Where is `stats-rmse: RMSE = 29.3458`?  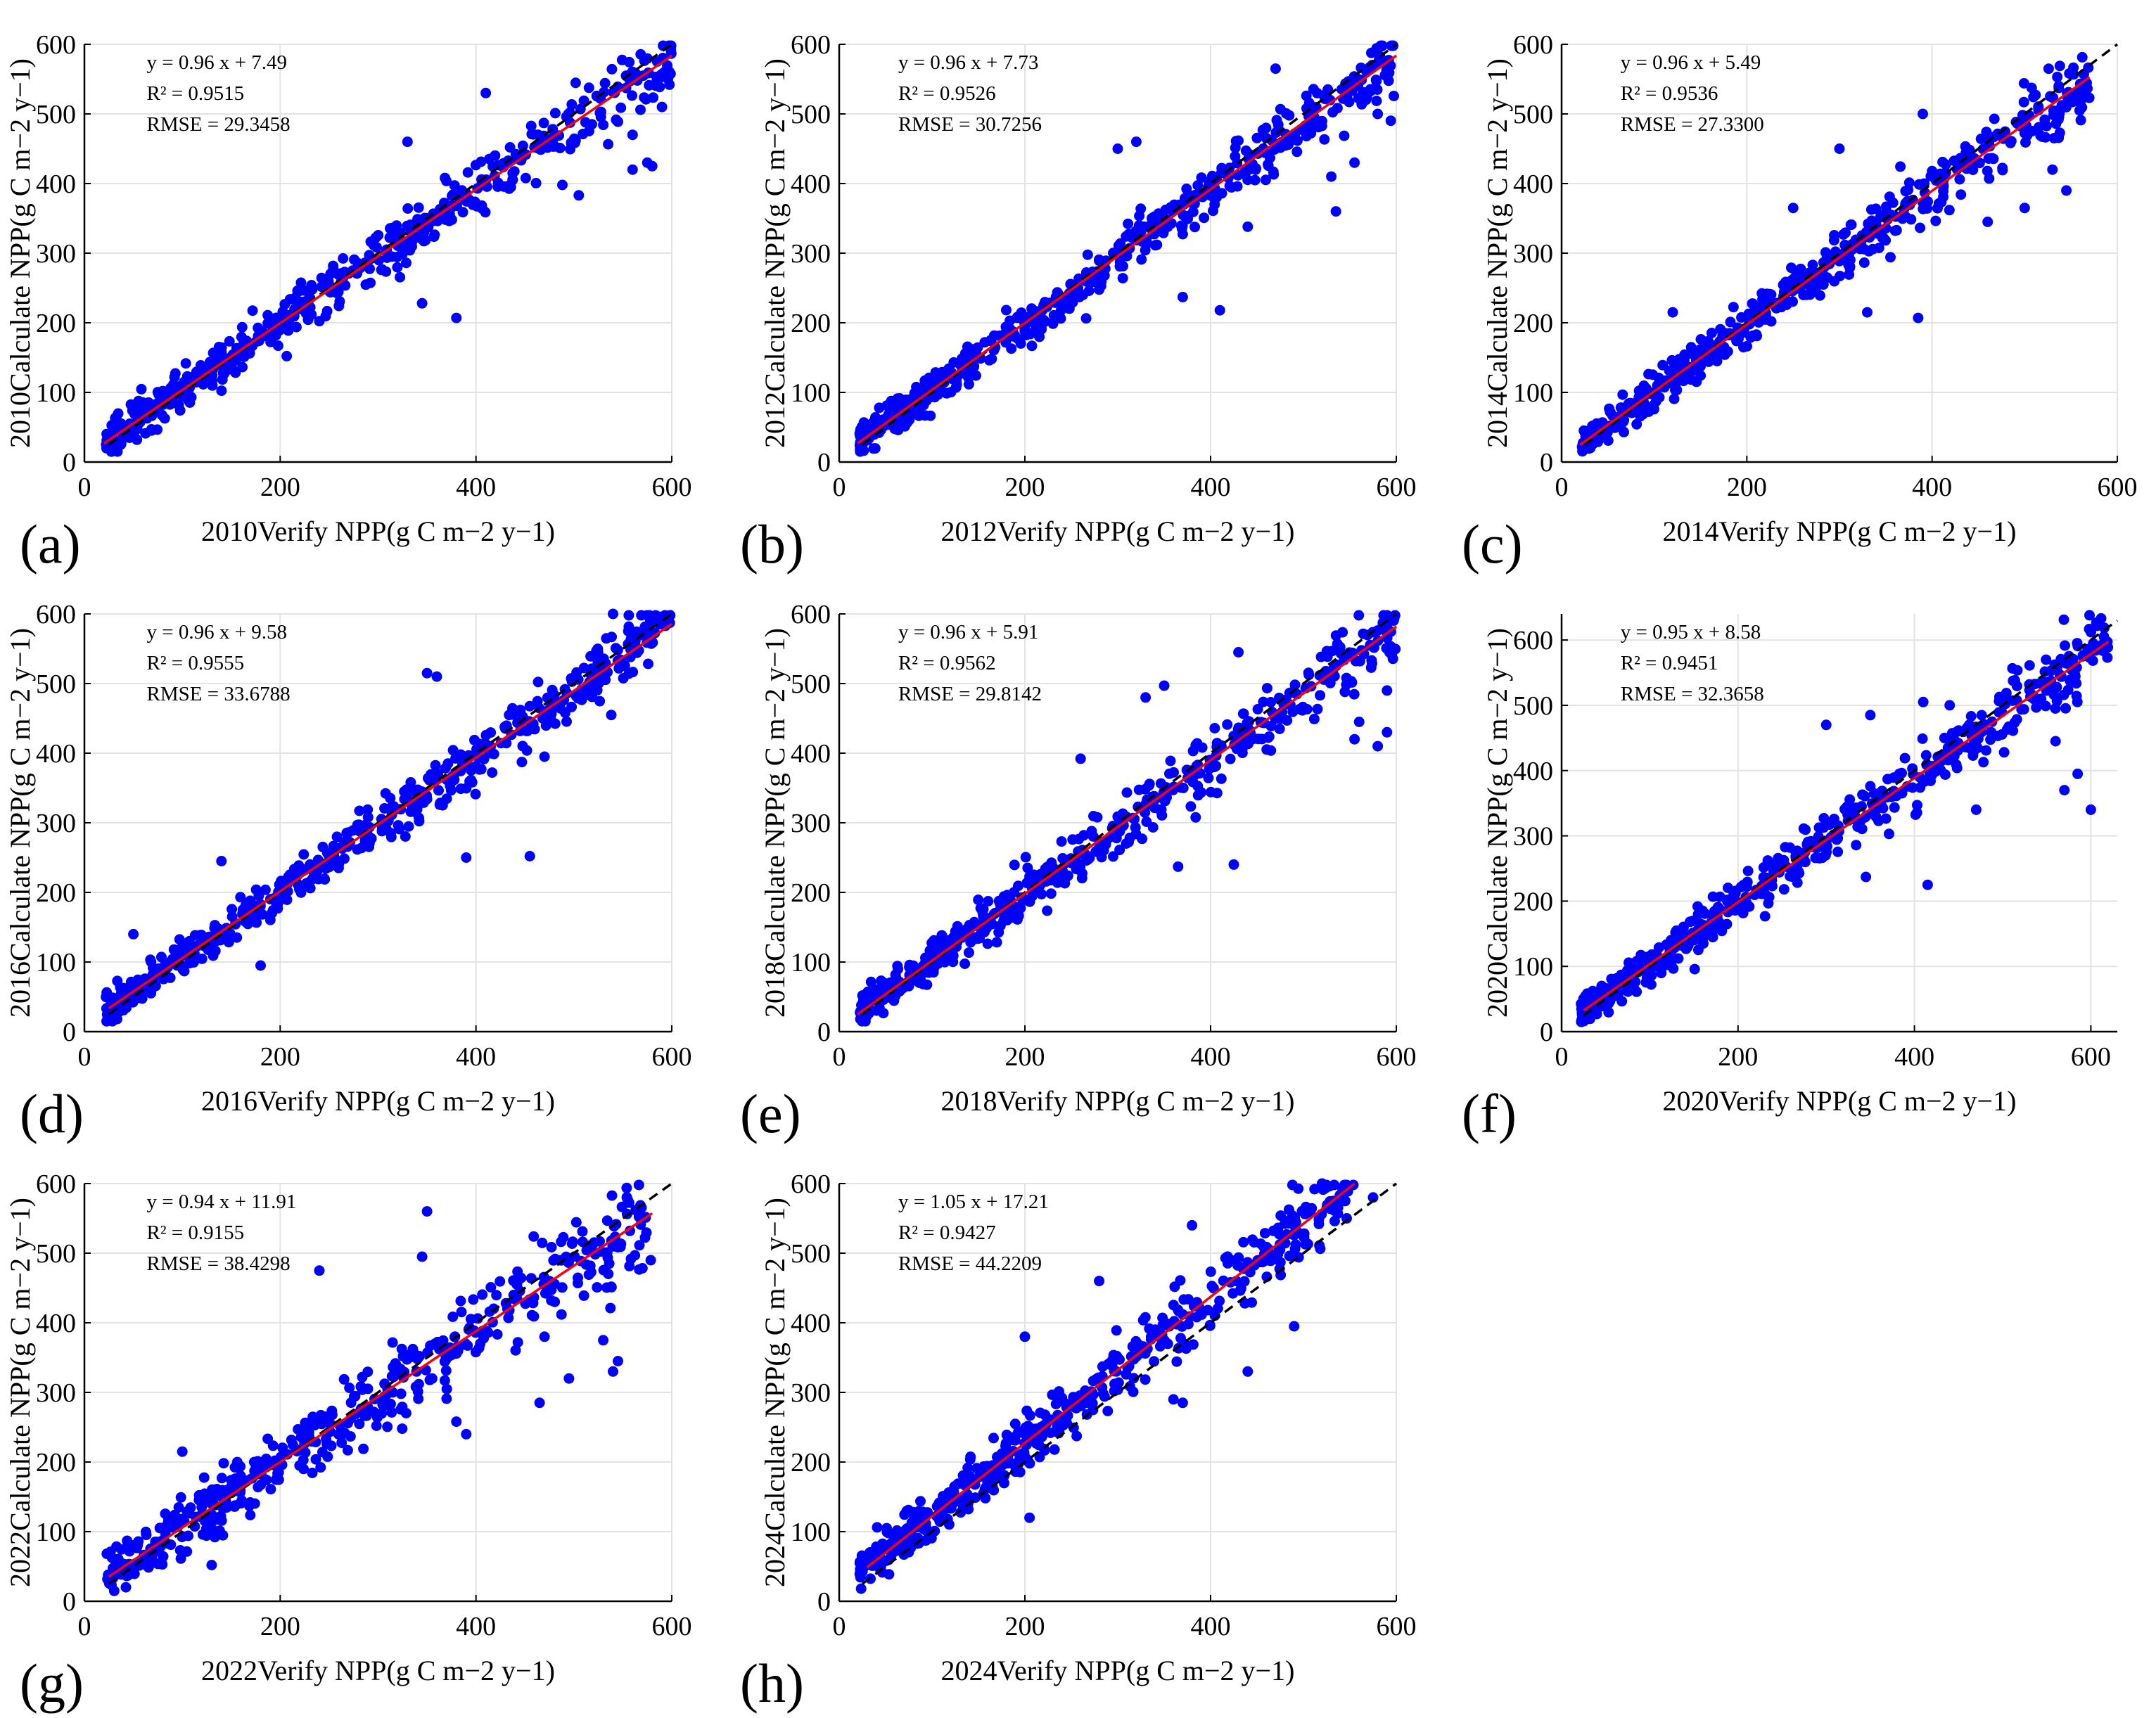
stats-rmse: RMSE = 29.3458 is located at coordinates (219, 124).